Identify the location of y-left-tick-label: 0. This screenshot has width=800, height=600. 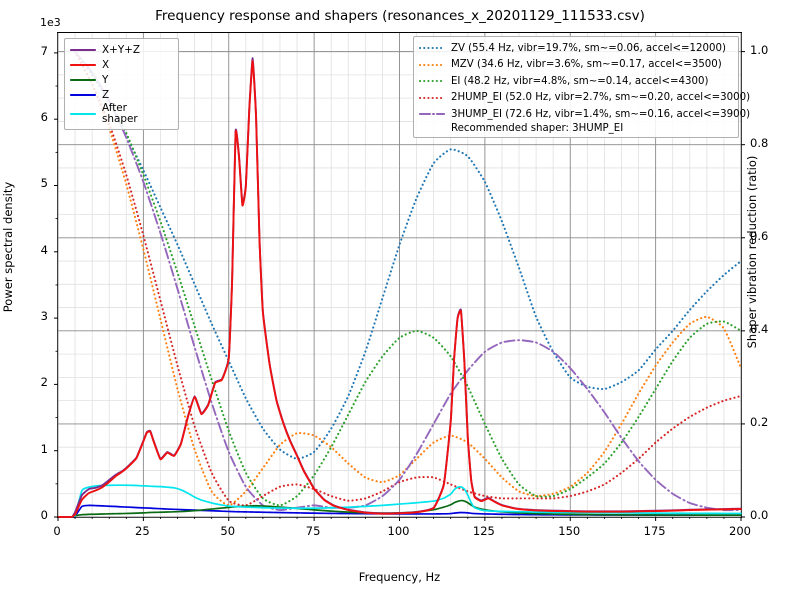
(44, 515).